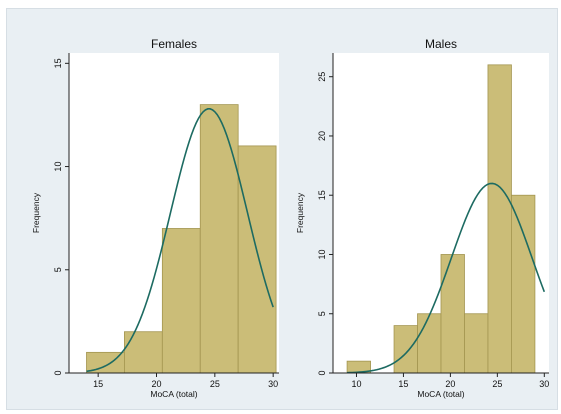 The width and height of the screenshot is (561, 414). What do you see at coordinates (356, 384) in the screenshot?
I see `x-tick-label: 10` at bounding box center [356, 384].